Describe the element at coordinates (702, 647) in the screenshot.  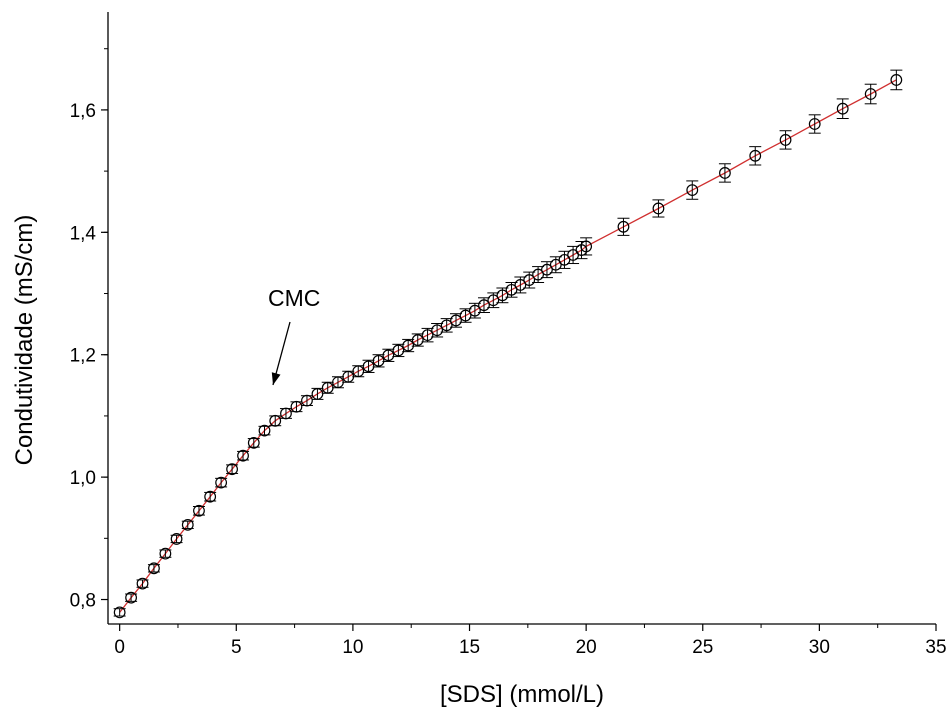
I see `x-tick-label: 25` at that location.